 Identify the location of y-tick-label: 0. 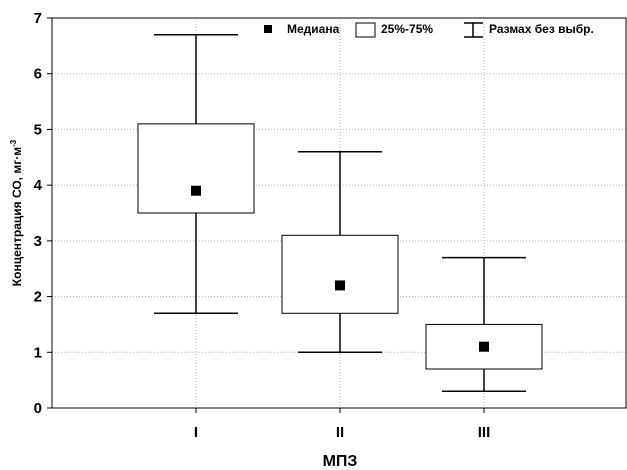
(38, 408).